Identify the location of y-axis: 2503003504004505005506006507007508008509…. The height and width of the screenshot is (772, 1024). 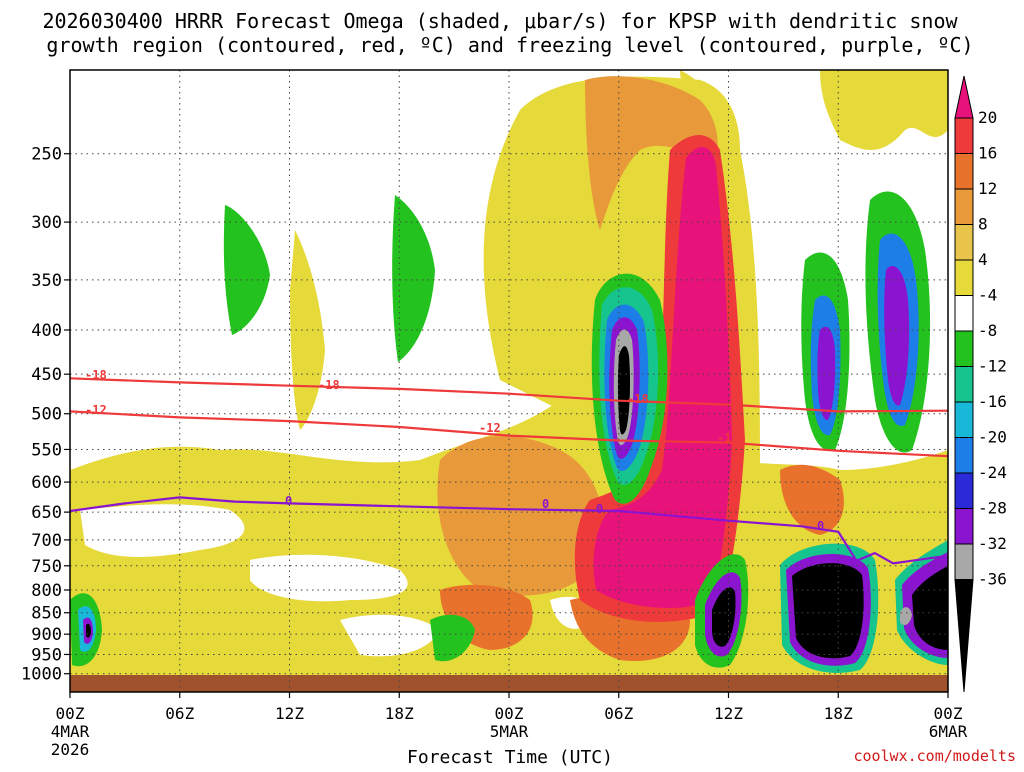
(45, 415).